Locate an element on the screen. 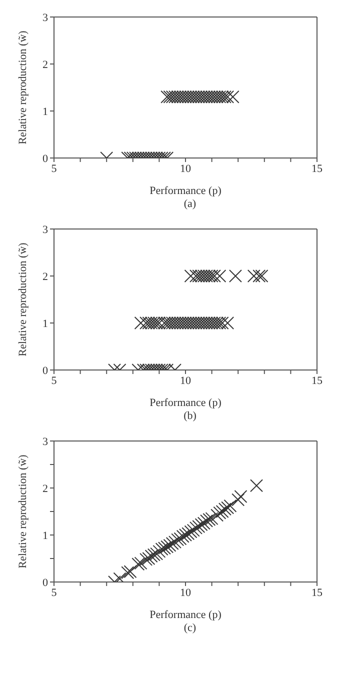  text: (a) is located at coordinates (190, 204).